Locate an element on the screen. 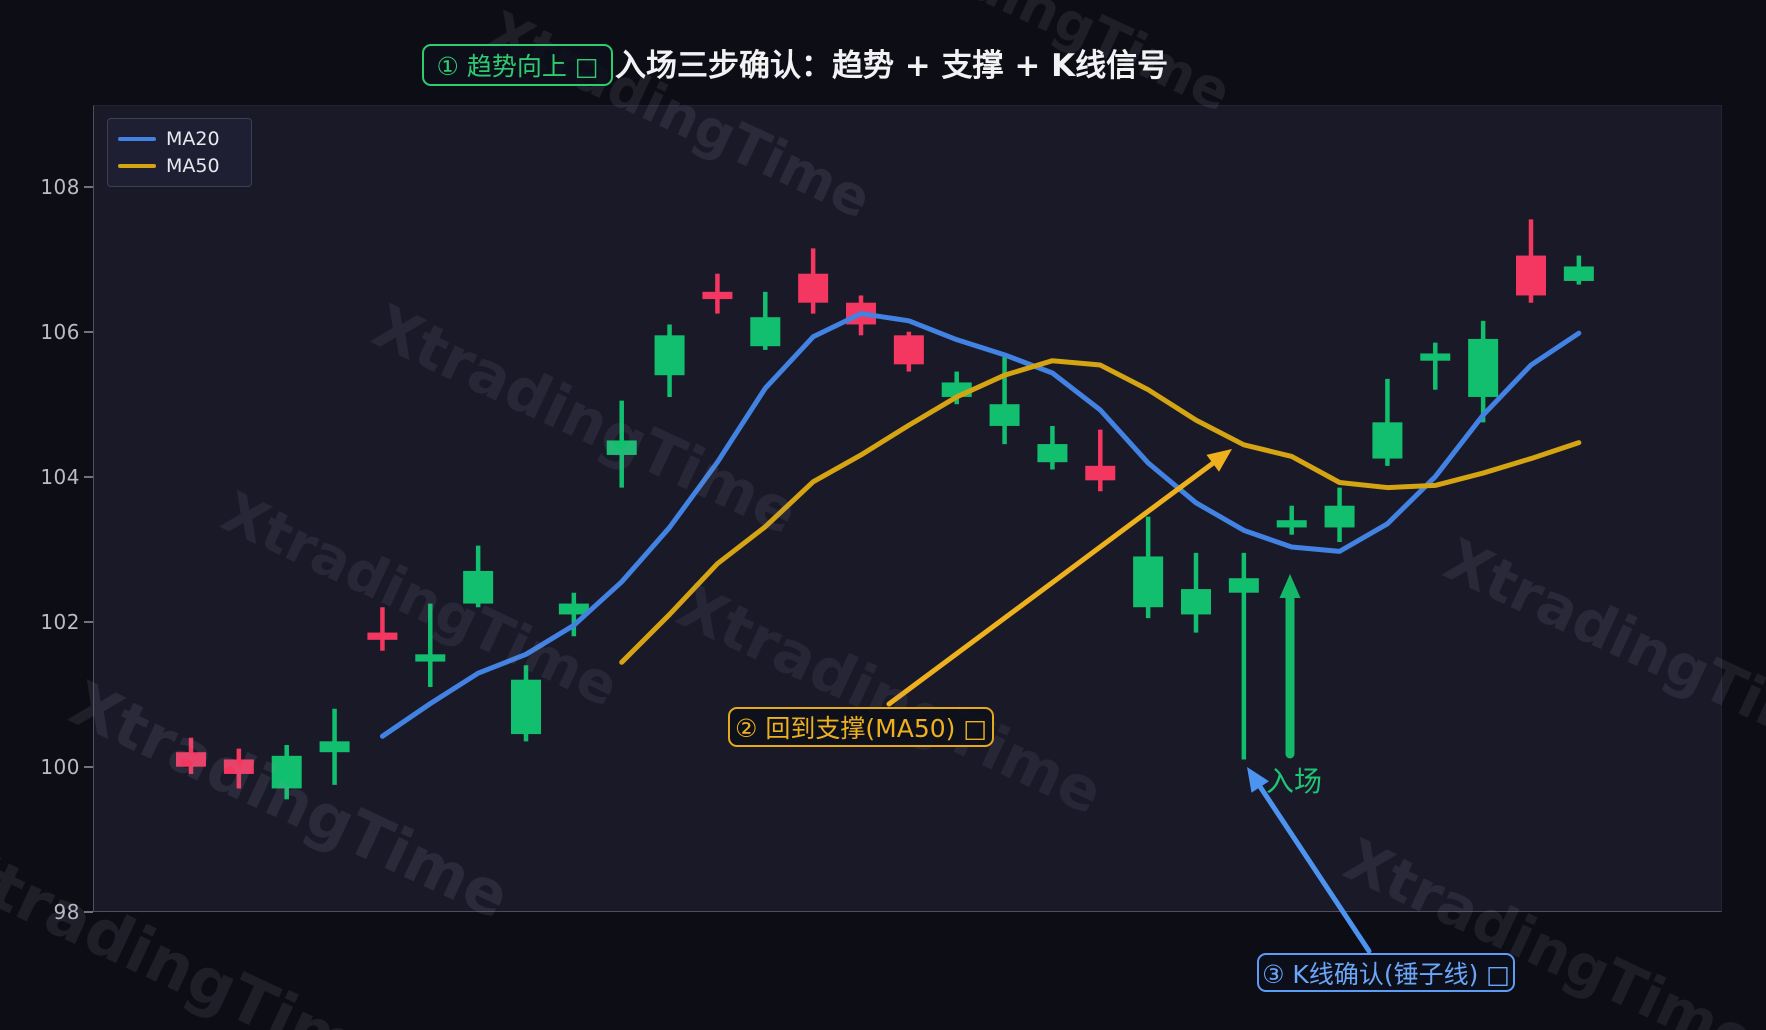 The height and width of the screenshot is (1030, 1766). y-tick-label: 106 is located at coordinates (60, 331).